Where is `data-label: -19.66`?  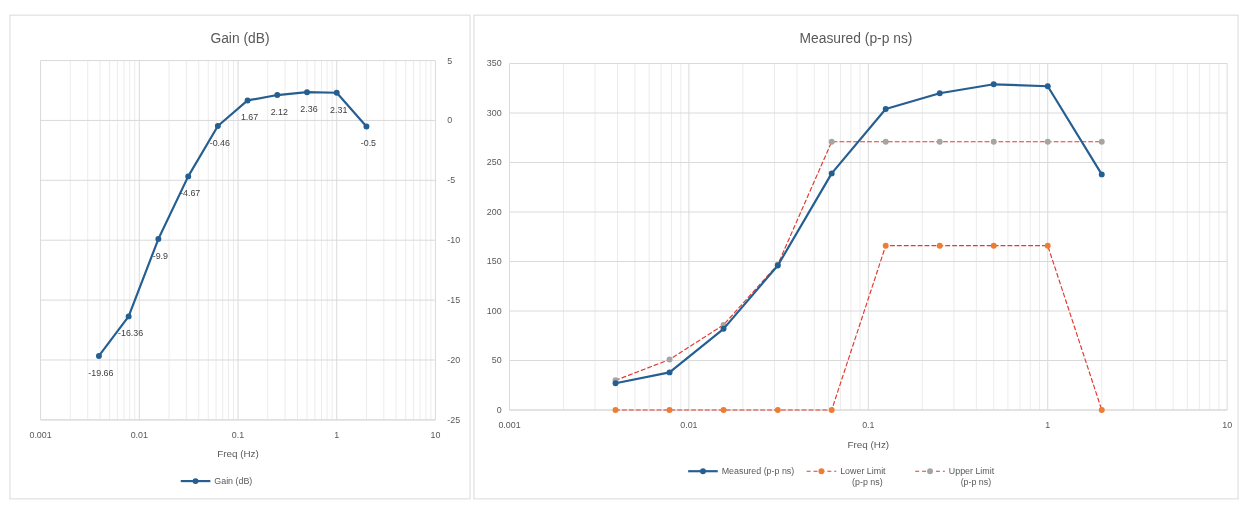
data-label: -19.66 is located at coordinates (101, 372).